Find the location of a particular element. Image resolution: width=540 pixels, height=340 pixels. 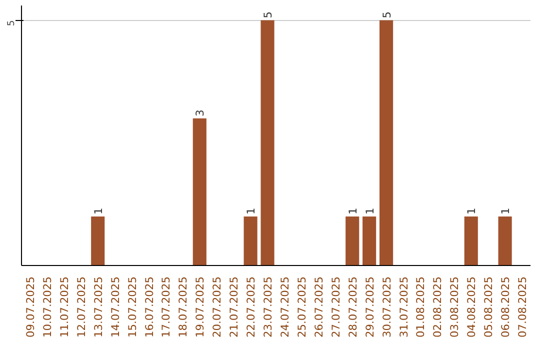

x-tick-label: 27.07.2025 is located at coordinates (335, 307).